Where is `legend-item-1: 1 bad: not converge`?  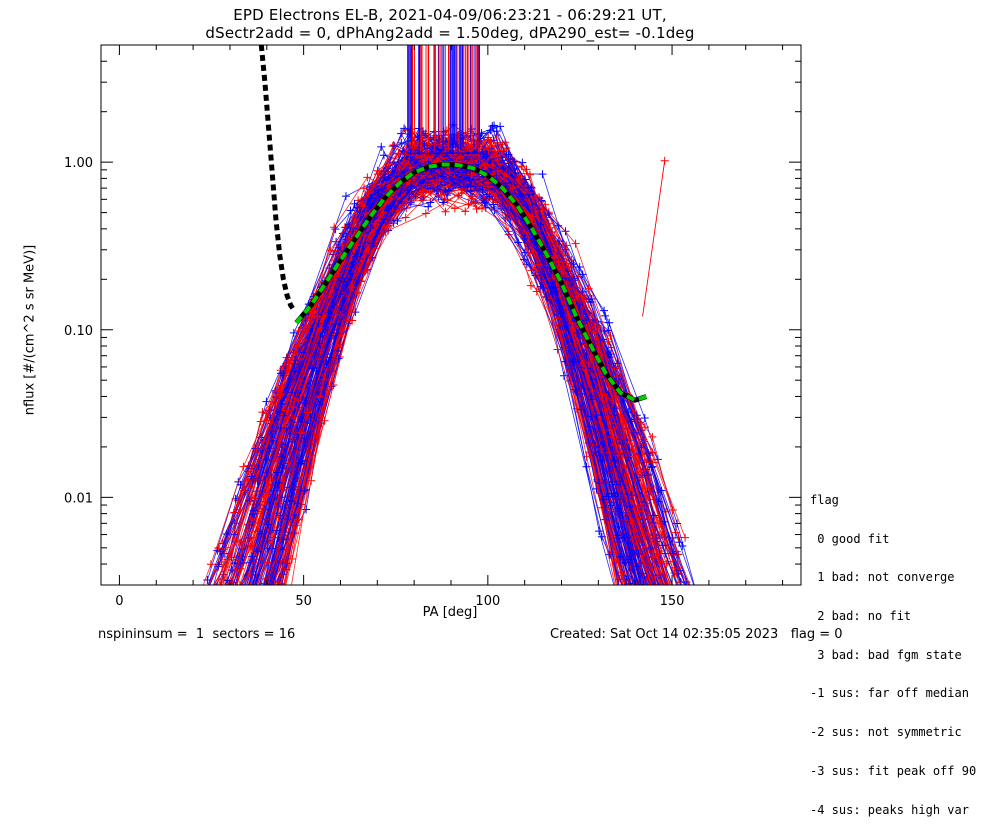 legend-item-1: 1 bad: not converge is located at coordinates (882, 577).